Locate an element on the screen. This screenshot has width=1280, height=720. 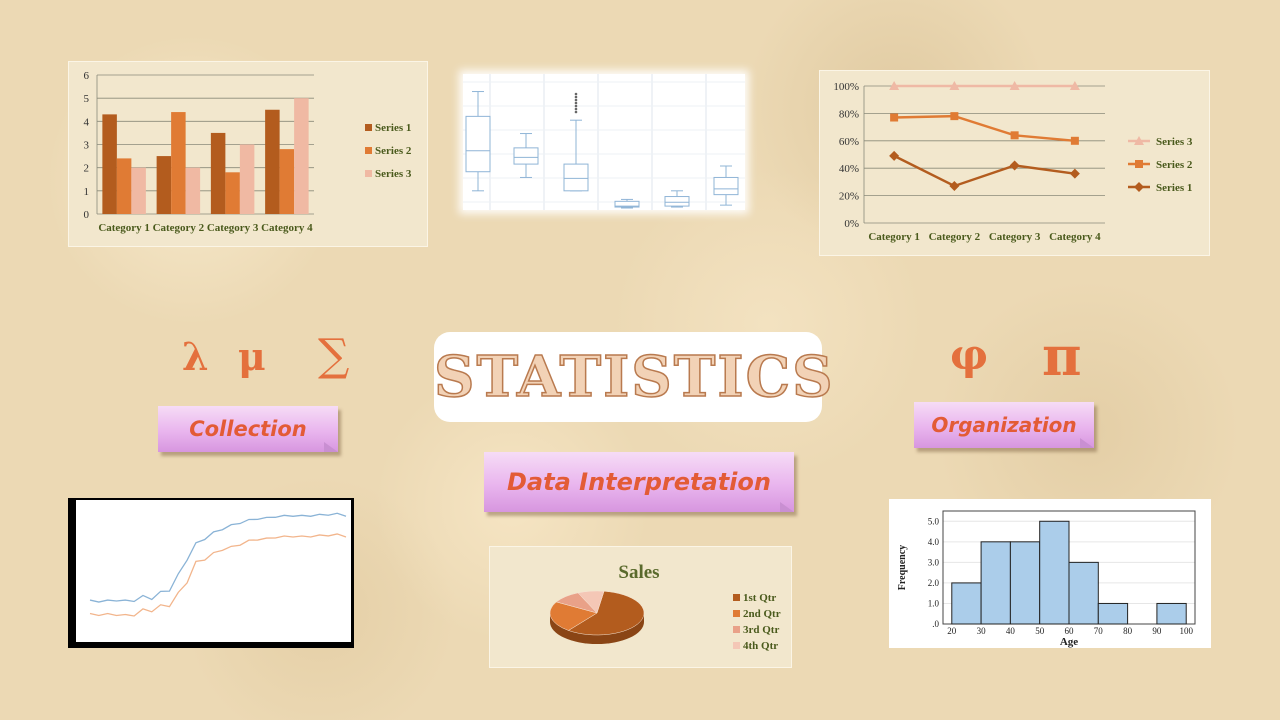
y-tick-label: 5 is located at coordinates (87, 99).